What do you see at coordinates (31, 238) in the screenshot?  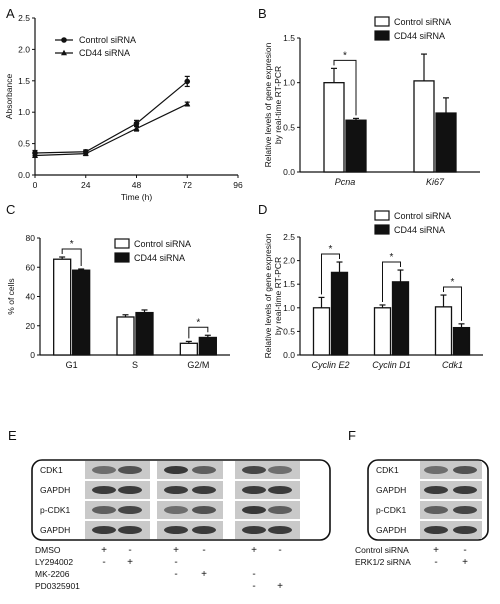 I see `y-tick-label: 80` at bounding box center [31, 238].